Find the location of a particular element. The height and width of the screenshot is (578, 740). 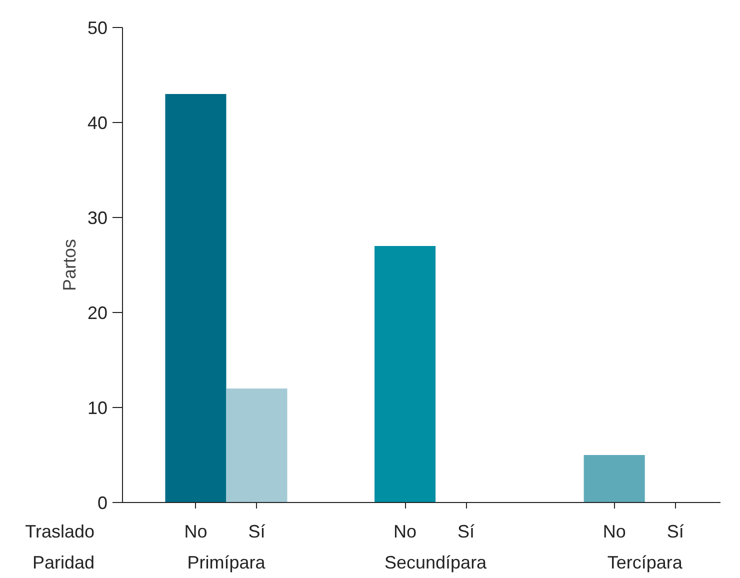

y-axis-title: Partos is located at coordinates (69, 265).